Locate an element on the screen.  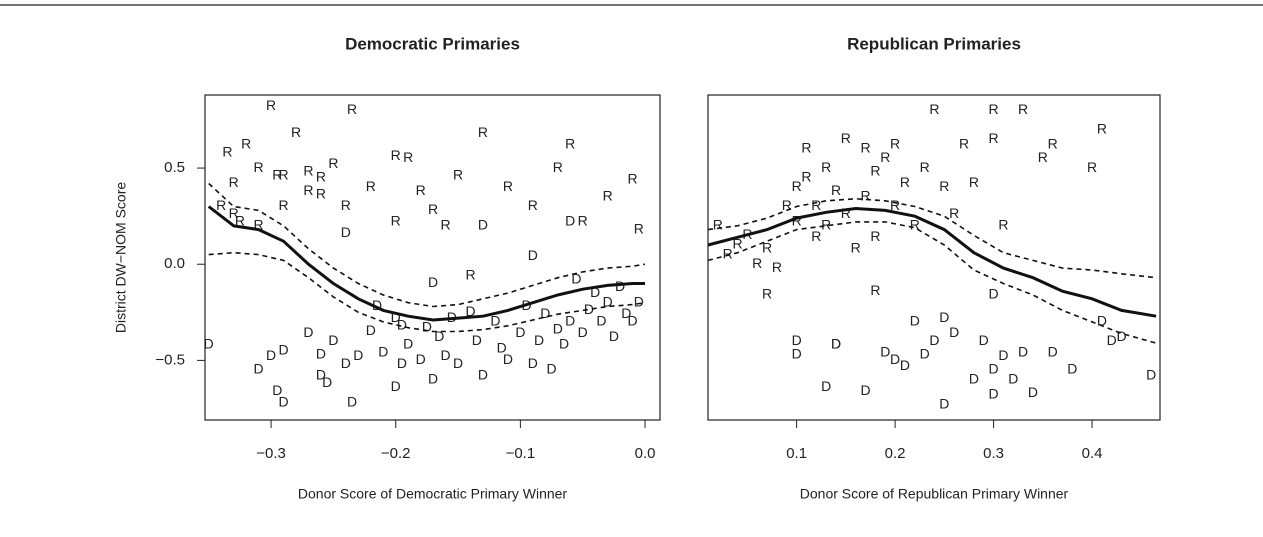
x-tick-label: −0.3 is located at coordinates (271, 453).